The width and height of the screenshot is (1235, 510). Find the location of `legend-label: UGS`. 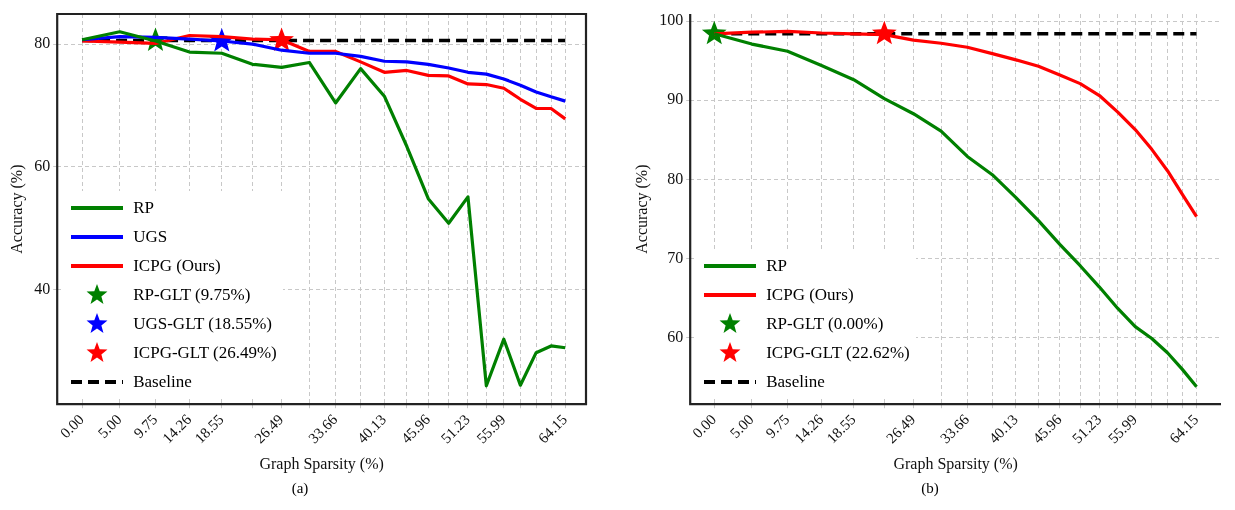

legend-label: UGS is located at coordinates (150, 237).